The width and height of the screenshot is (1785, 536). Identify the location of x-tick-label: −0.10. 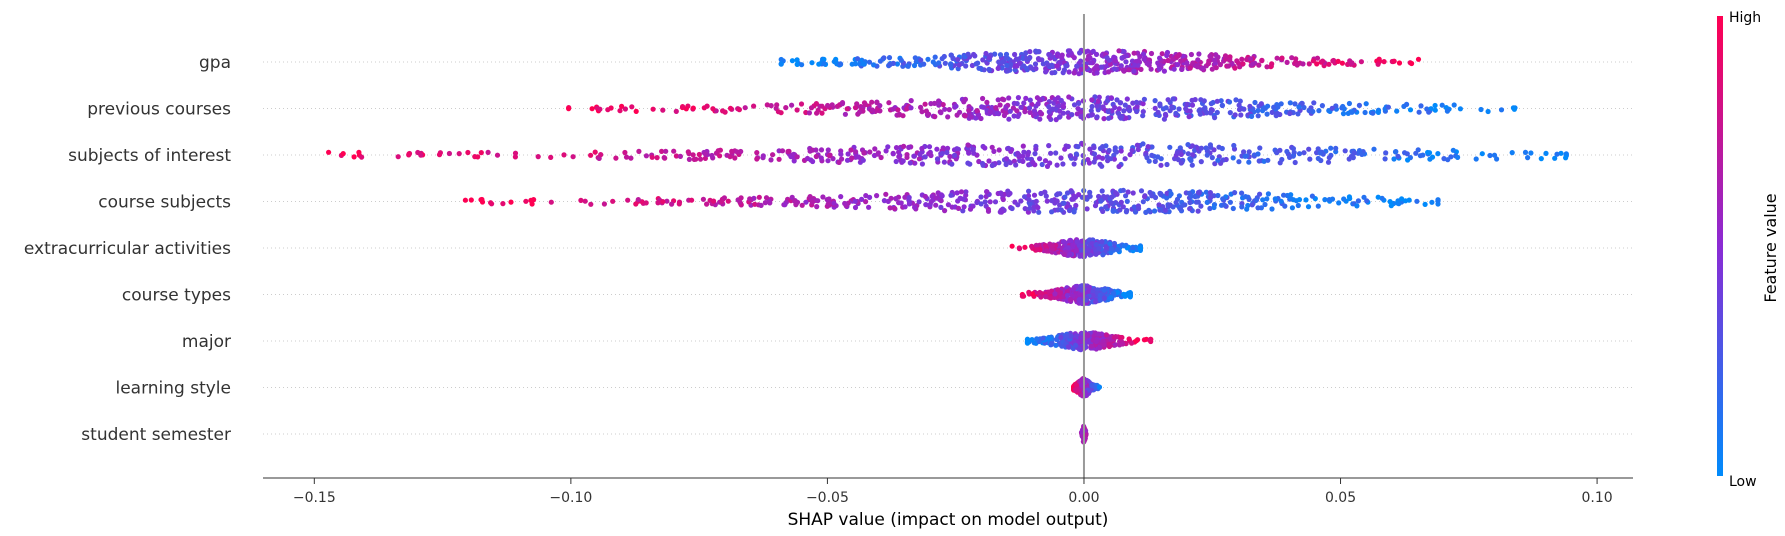
(570, 498).